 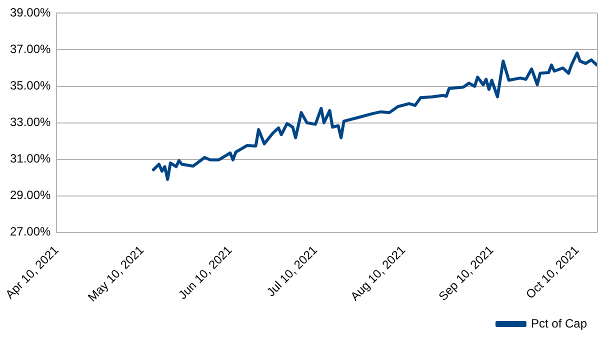 What do you see at coordinates (31, 122) in the screenshot?
I see `y-tick-label: 33.00%` at bounding box center [31, 122].